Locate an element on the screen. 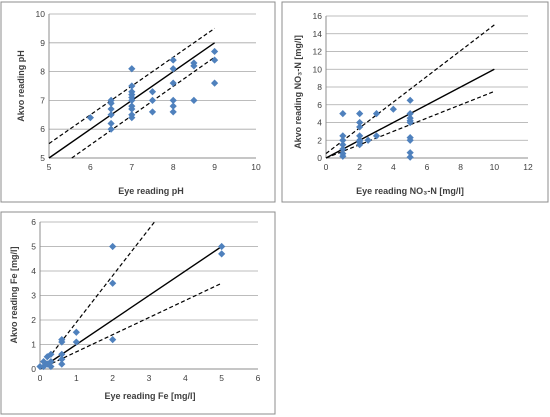 The image size is (550, 417). ph-x-tick-label: 7 is located at coordinates (131, 167).